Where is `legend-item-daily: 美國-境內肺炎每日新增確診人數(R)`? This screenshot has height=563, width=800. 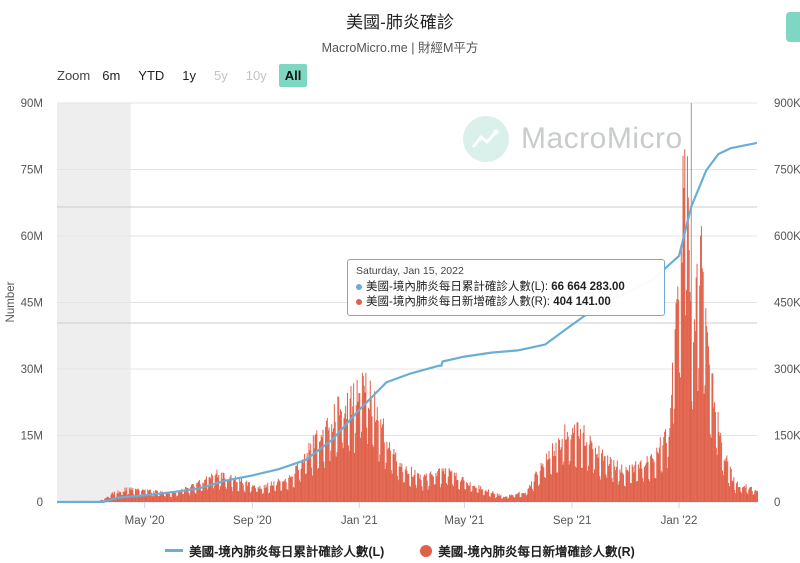 legend-item-daily: 美國-境內肺炎每日新增確診人數(R) is located at coordinates (527, 550).